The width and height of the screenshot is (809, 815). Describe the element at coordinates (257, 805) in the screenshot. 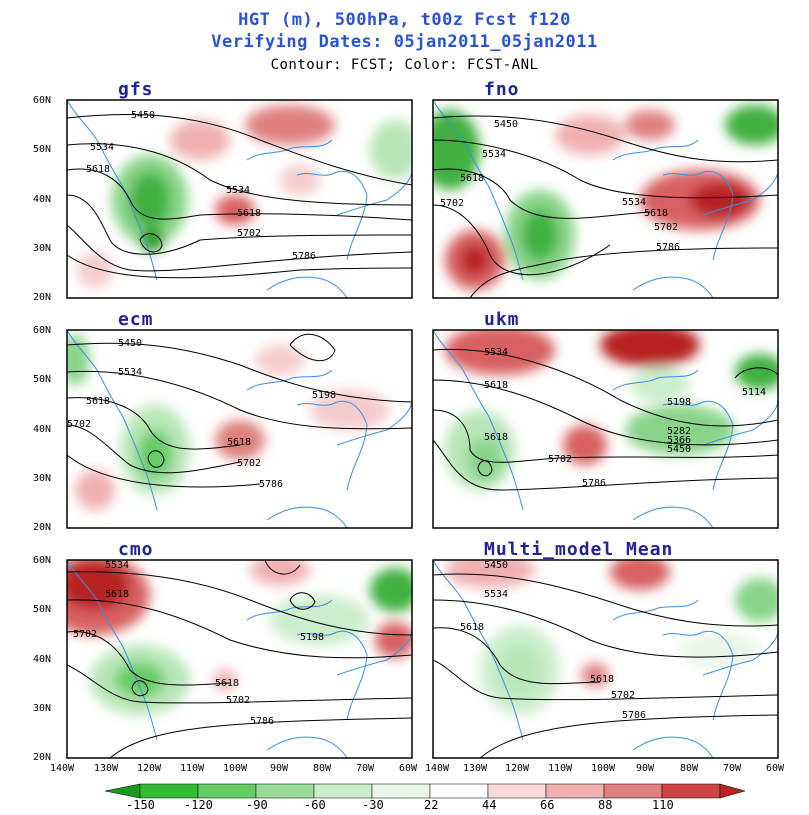

I see `colorbar-label: -90` at that location.